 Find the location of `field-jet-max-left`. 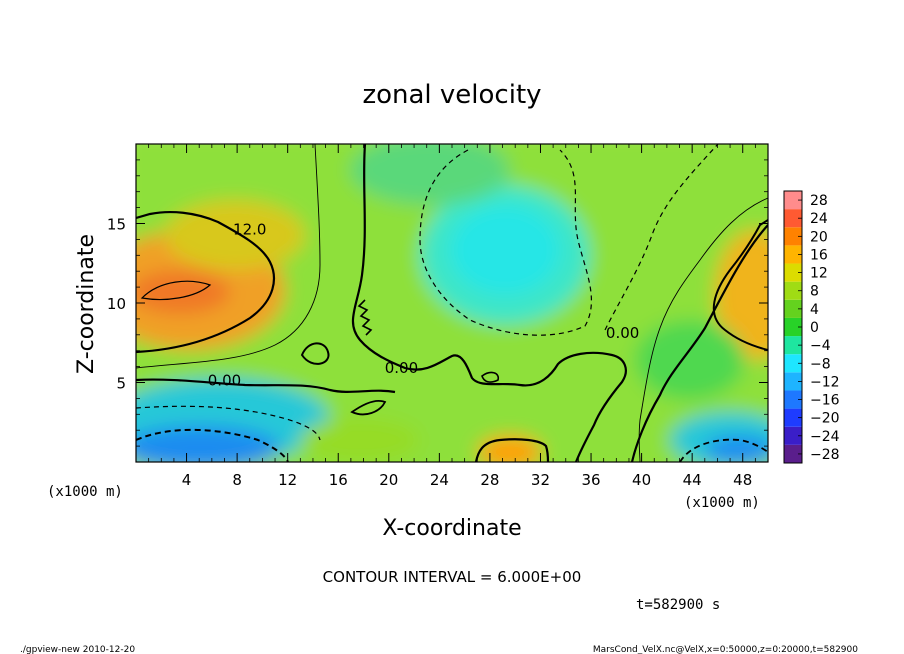

field-jet-max-left is located at coordinates (183, 292).